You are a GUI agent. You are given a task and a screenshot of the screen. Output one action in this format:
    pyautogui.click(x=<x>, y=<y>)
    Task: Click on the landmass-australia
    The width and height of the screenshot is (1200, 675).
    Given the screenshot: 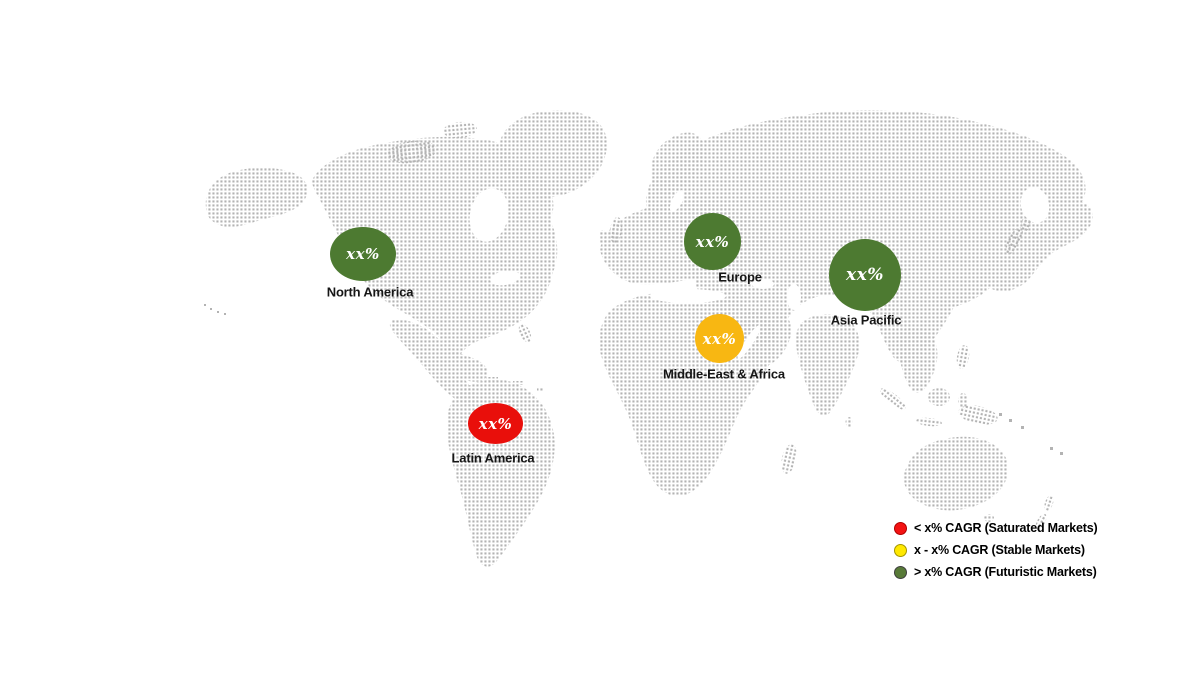 What is the action you would take?
    pyautogui.click(x=956, y=473)
    